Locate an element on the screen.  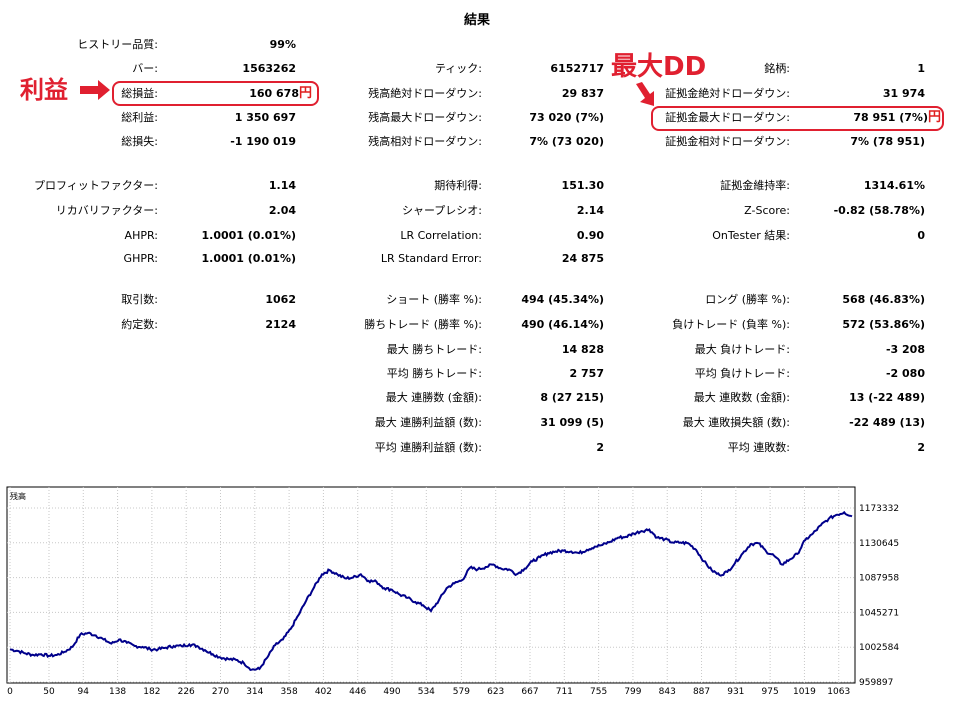
gross-loss-value: -1 190 019 is located at coordinates (263, 141).